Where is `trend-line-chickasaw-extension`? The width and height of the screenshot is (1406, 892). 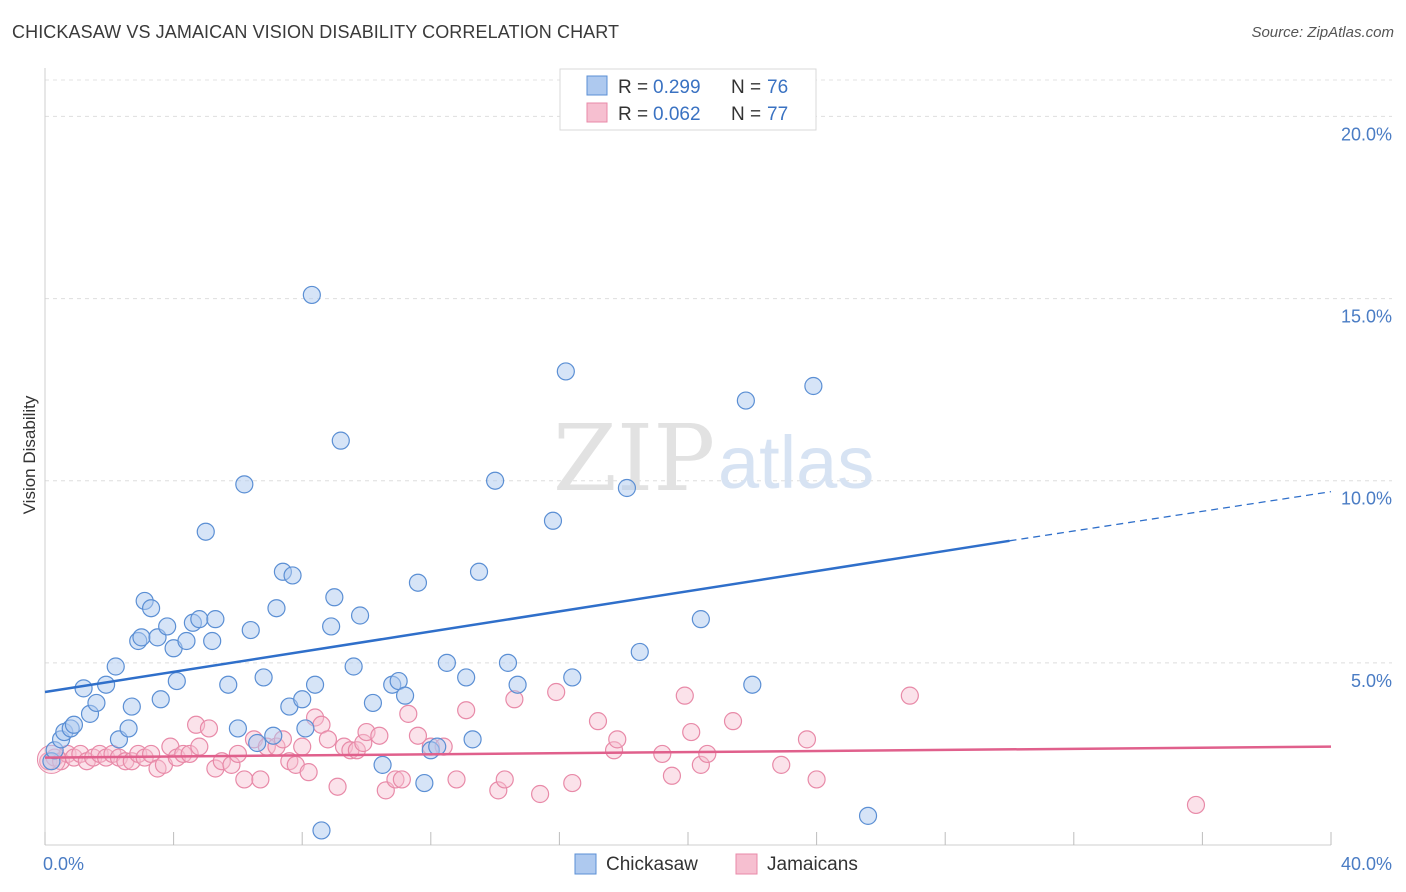 trend-line-chickasaw-extension is located at coordinates (1170, 516).